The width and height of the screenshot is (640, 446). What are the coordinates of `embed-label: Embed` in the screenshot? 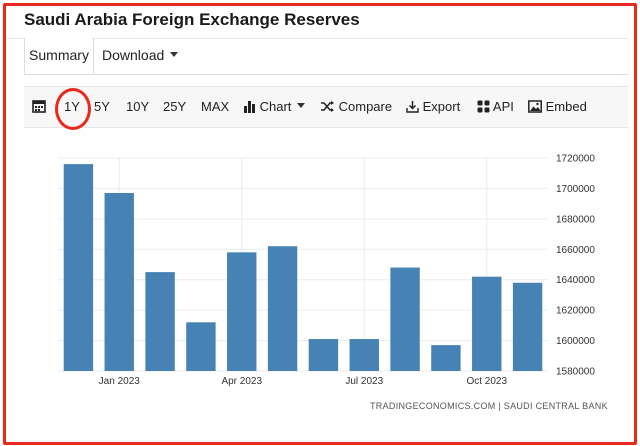 It's located at (566, 106).